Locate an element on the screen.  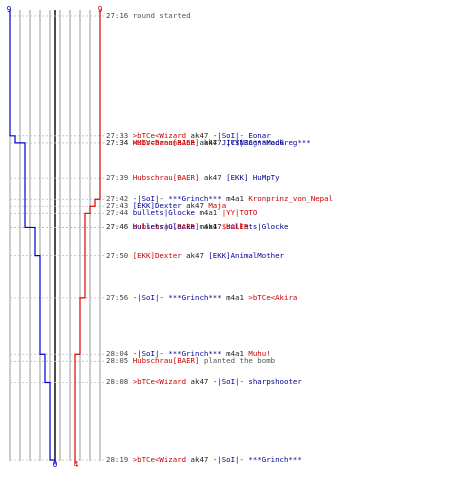
event-row: 27:50 [EKK]Dexter ak47 [EKK]AnimalMother is located at coordinates (195, 255).